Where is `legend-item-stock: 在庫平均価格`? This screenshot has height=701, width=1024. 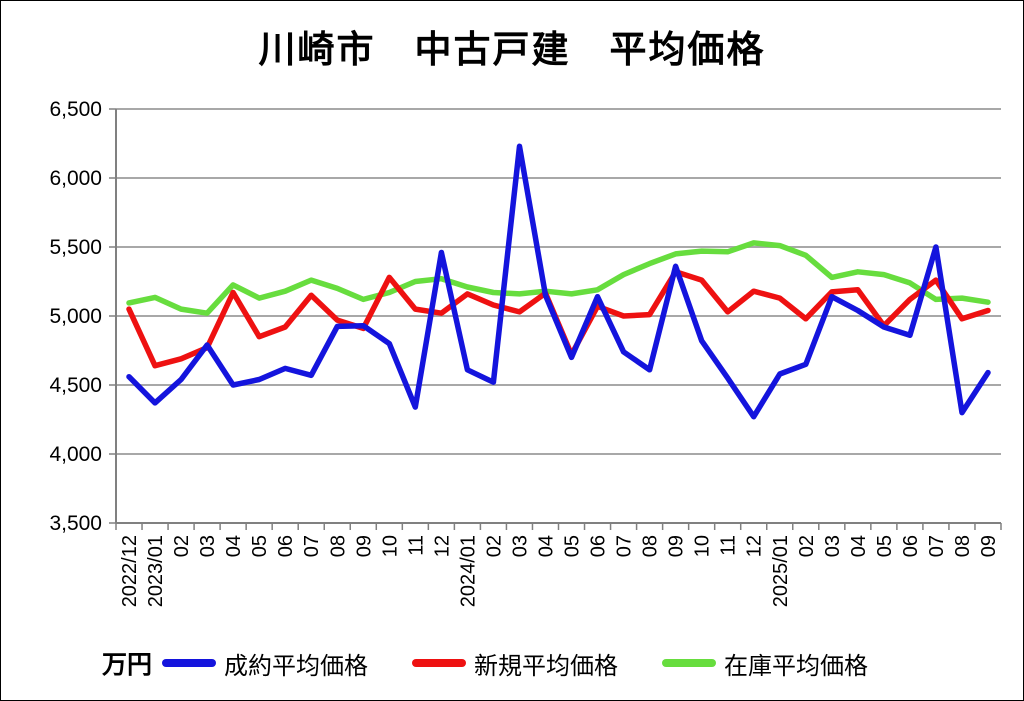 legend-item-stock: 在庫平均価格 is located at coordinates (765, 663).